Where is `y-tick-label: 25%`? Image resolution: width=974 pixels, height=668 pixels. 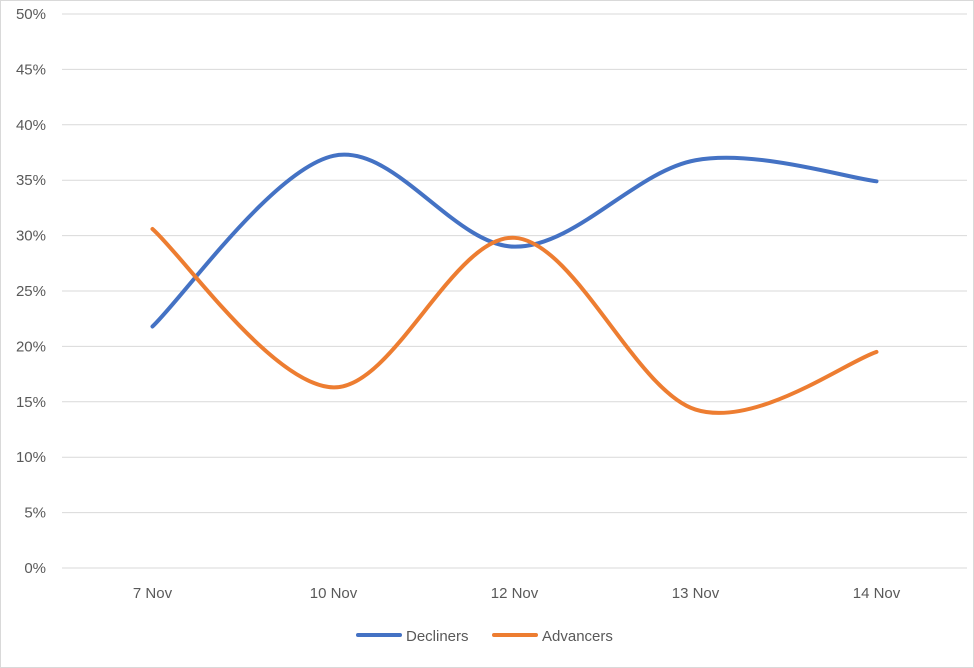 y-tick-label: 25% is located at coordinates (31, 291).